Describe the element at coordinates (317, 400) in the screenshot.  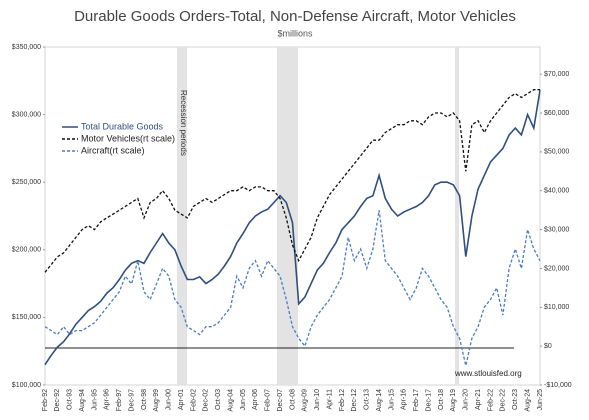
I see `x-tick-label: Jun-10` at that location.